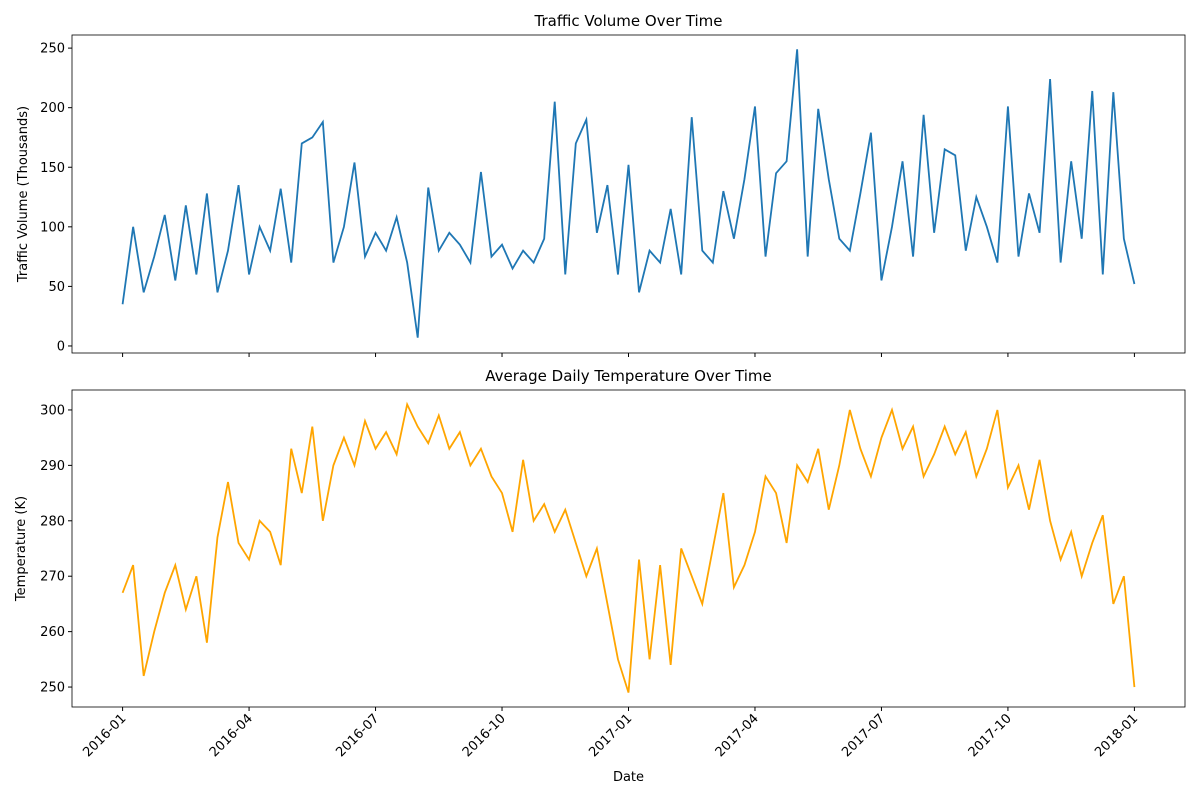 This screenshot has width=1200, height=800. Describe the element at coordinates (628, 376) in the screenshot. I see `chart-title: Average Daily Temperature Over Time` at that location.